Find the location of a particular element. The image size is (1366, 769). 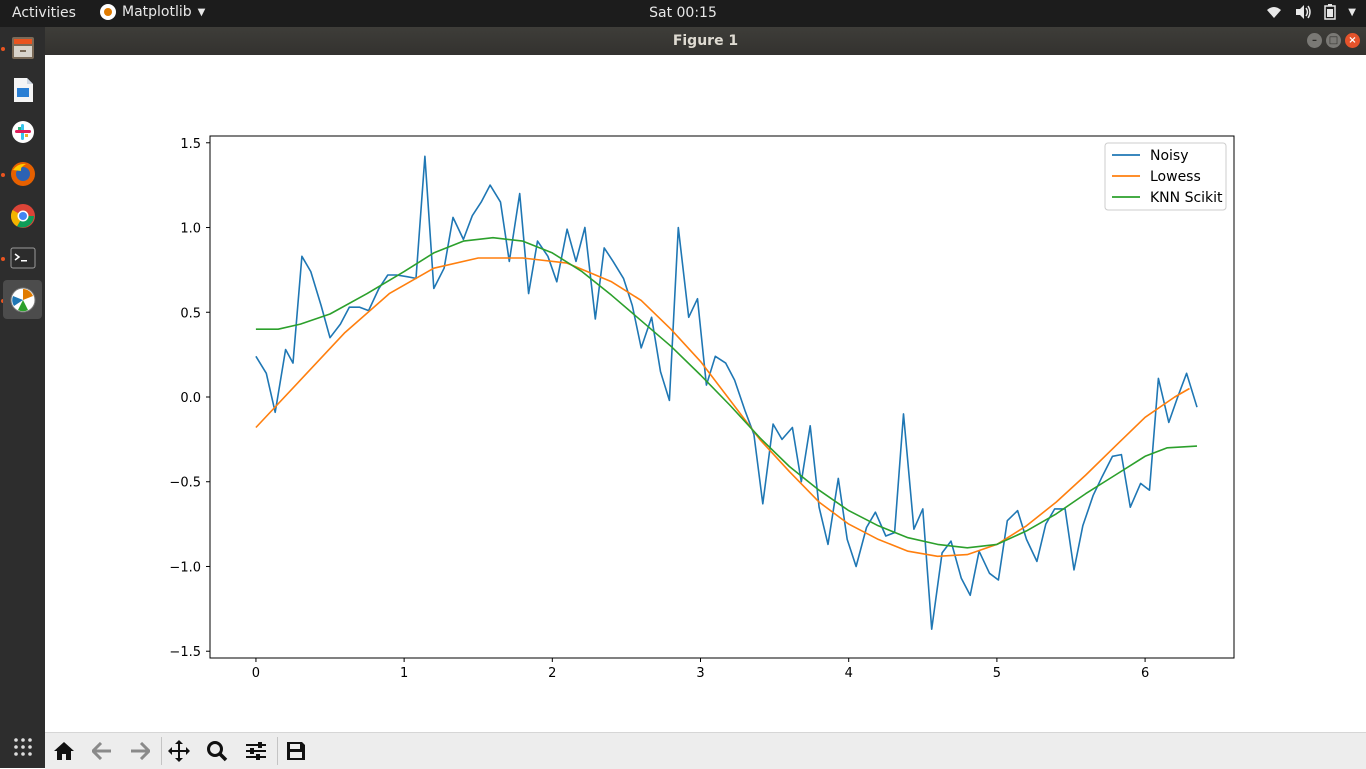

x-tick-label: 6 is located at coordinates (1145, 673).